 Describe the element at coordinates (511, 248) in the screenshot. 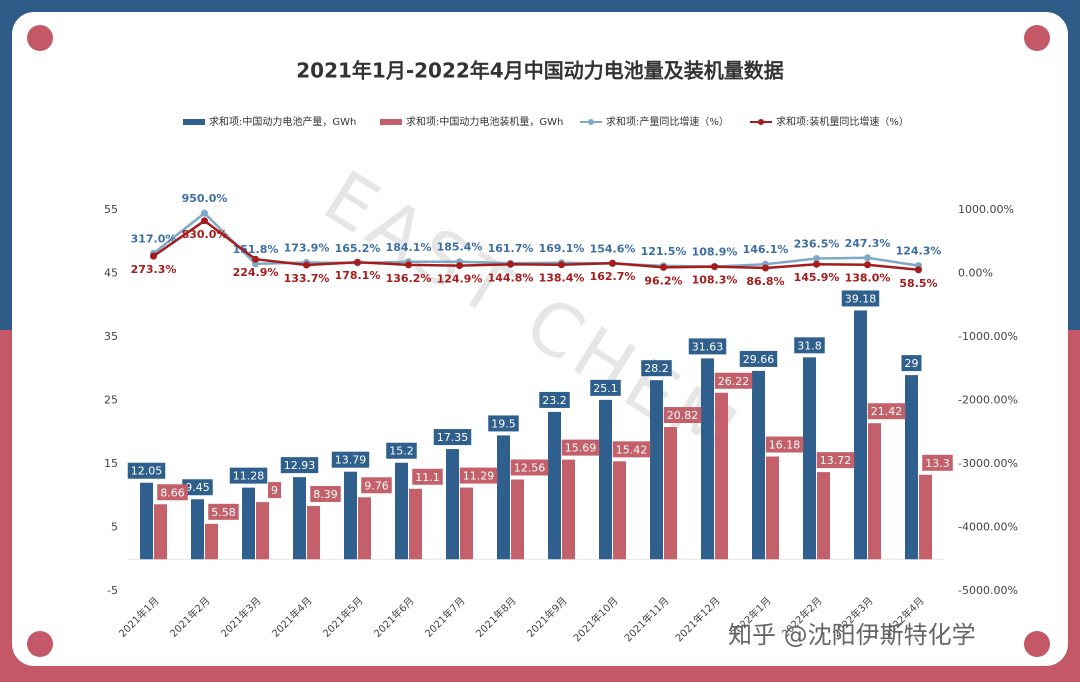

I see `line-label: 161.7%` at that location.